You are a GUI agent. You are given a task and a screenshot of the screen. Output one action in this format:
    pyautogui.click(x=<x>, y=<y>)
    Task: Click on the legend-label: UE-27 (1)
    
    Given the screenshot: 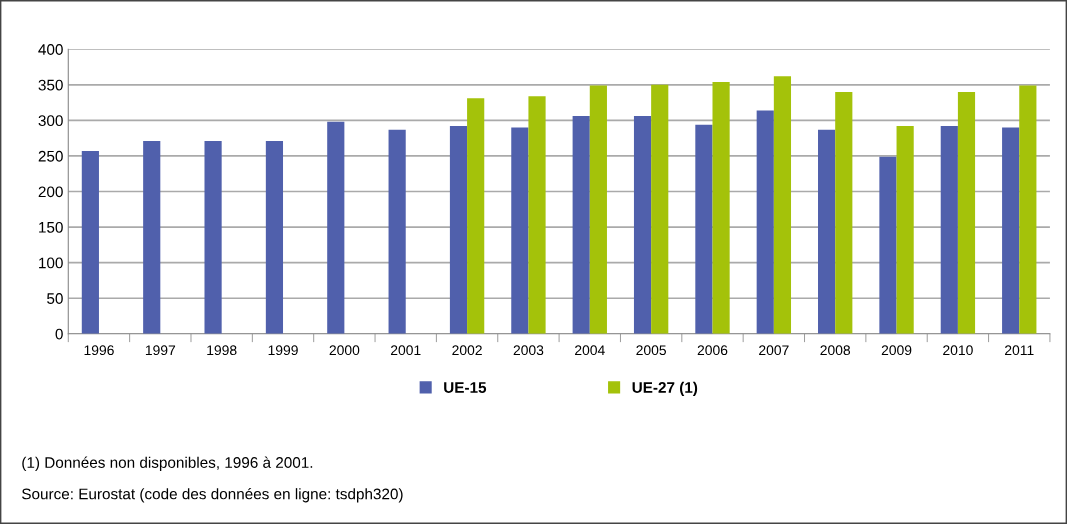 What is the action you would take?
    pyautogui.click(x=665, y=388)
    